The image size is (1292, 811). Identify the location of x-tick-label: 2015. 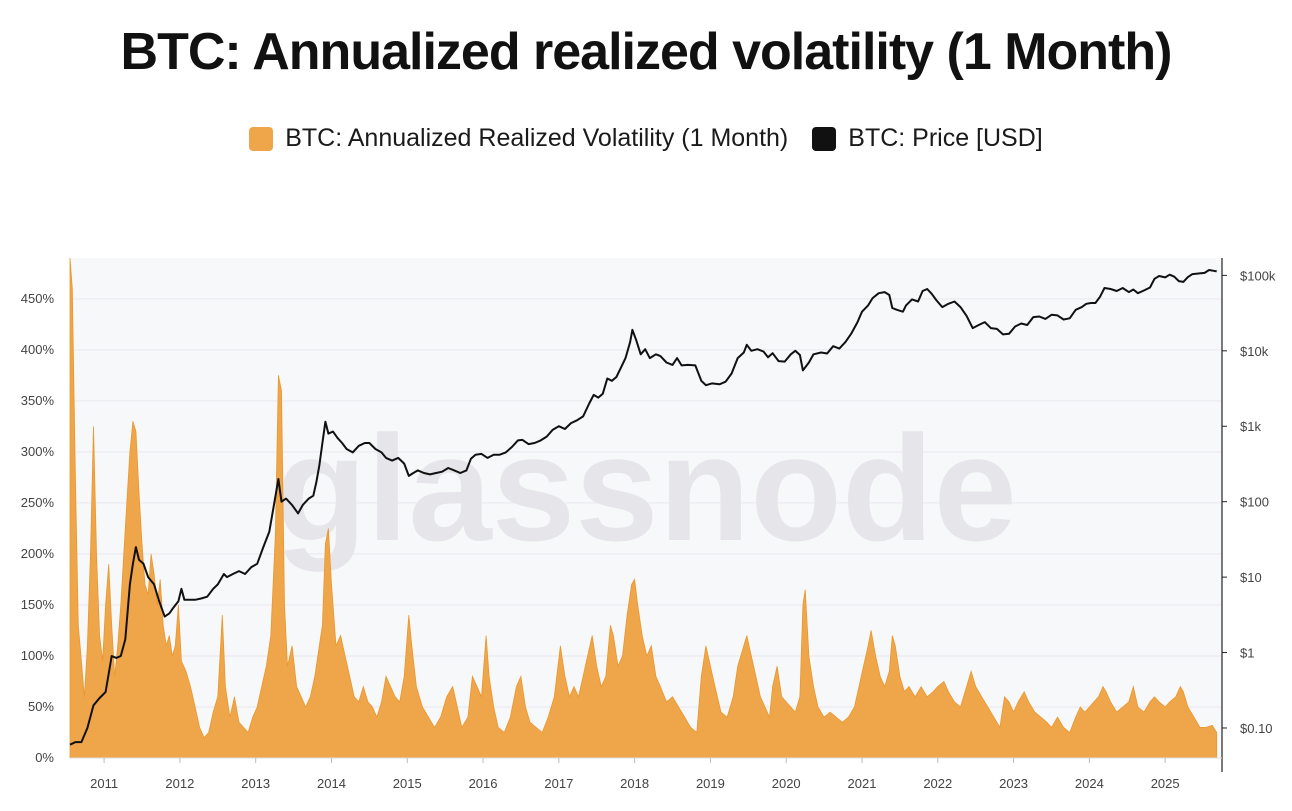
(407, 783).